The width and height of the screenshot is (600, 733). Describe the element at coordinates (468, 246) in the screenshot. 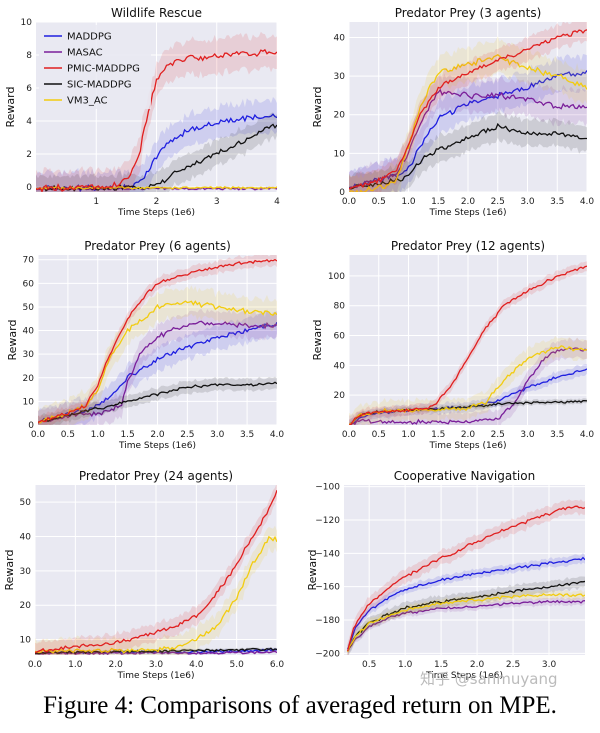

I see `chart-title: Predator Prey (12 agents)` at that location.